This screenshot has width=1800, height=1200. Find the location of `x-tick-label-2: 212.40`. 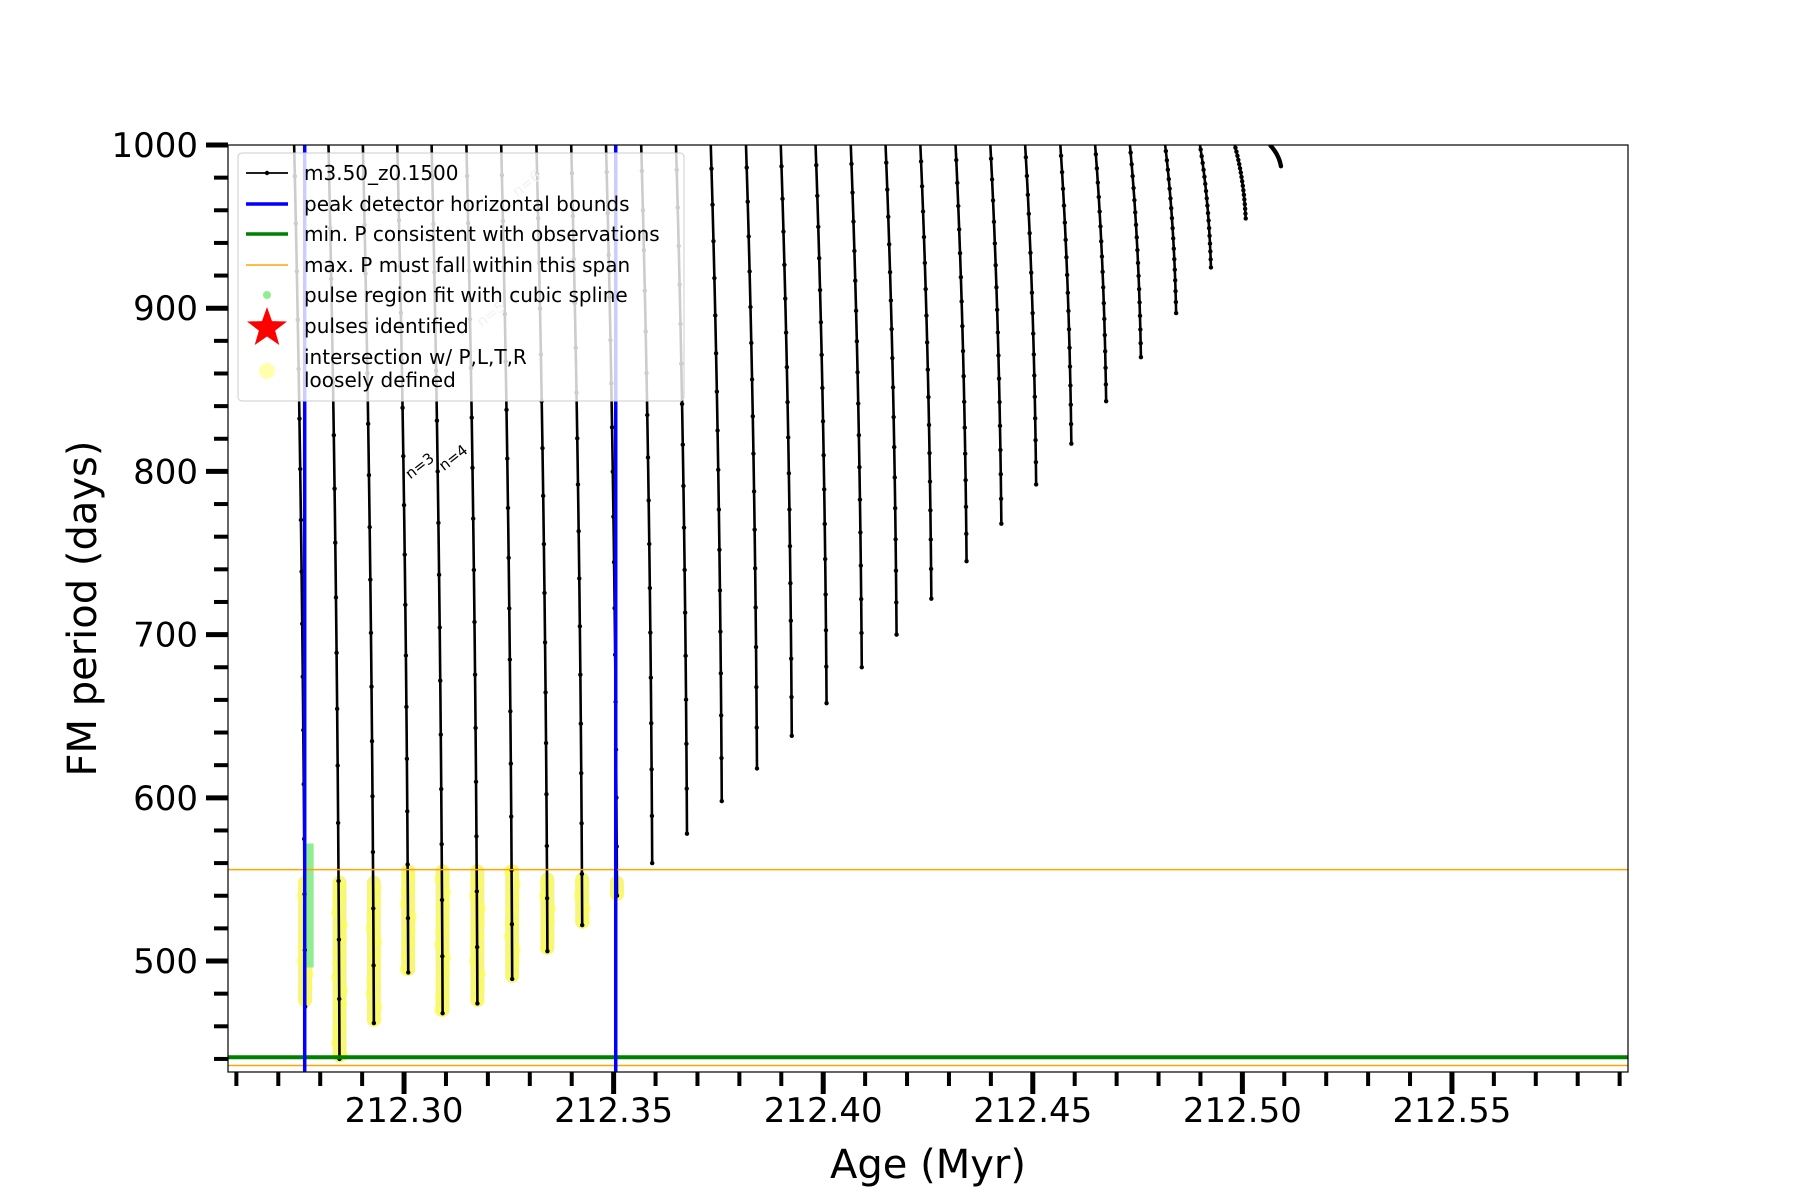

x-tick-label-2: 212.40 is located at coordinates (823, 1111).